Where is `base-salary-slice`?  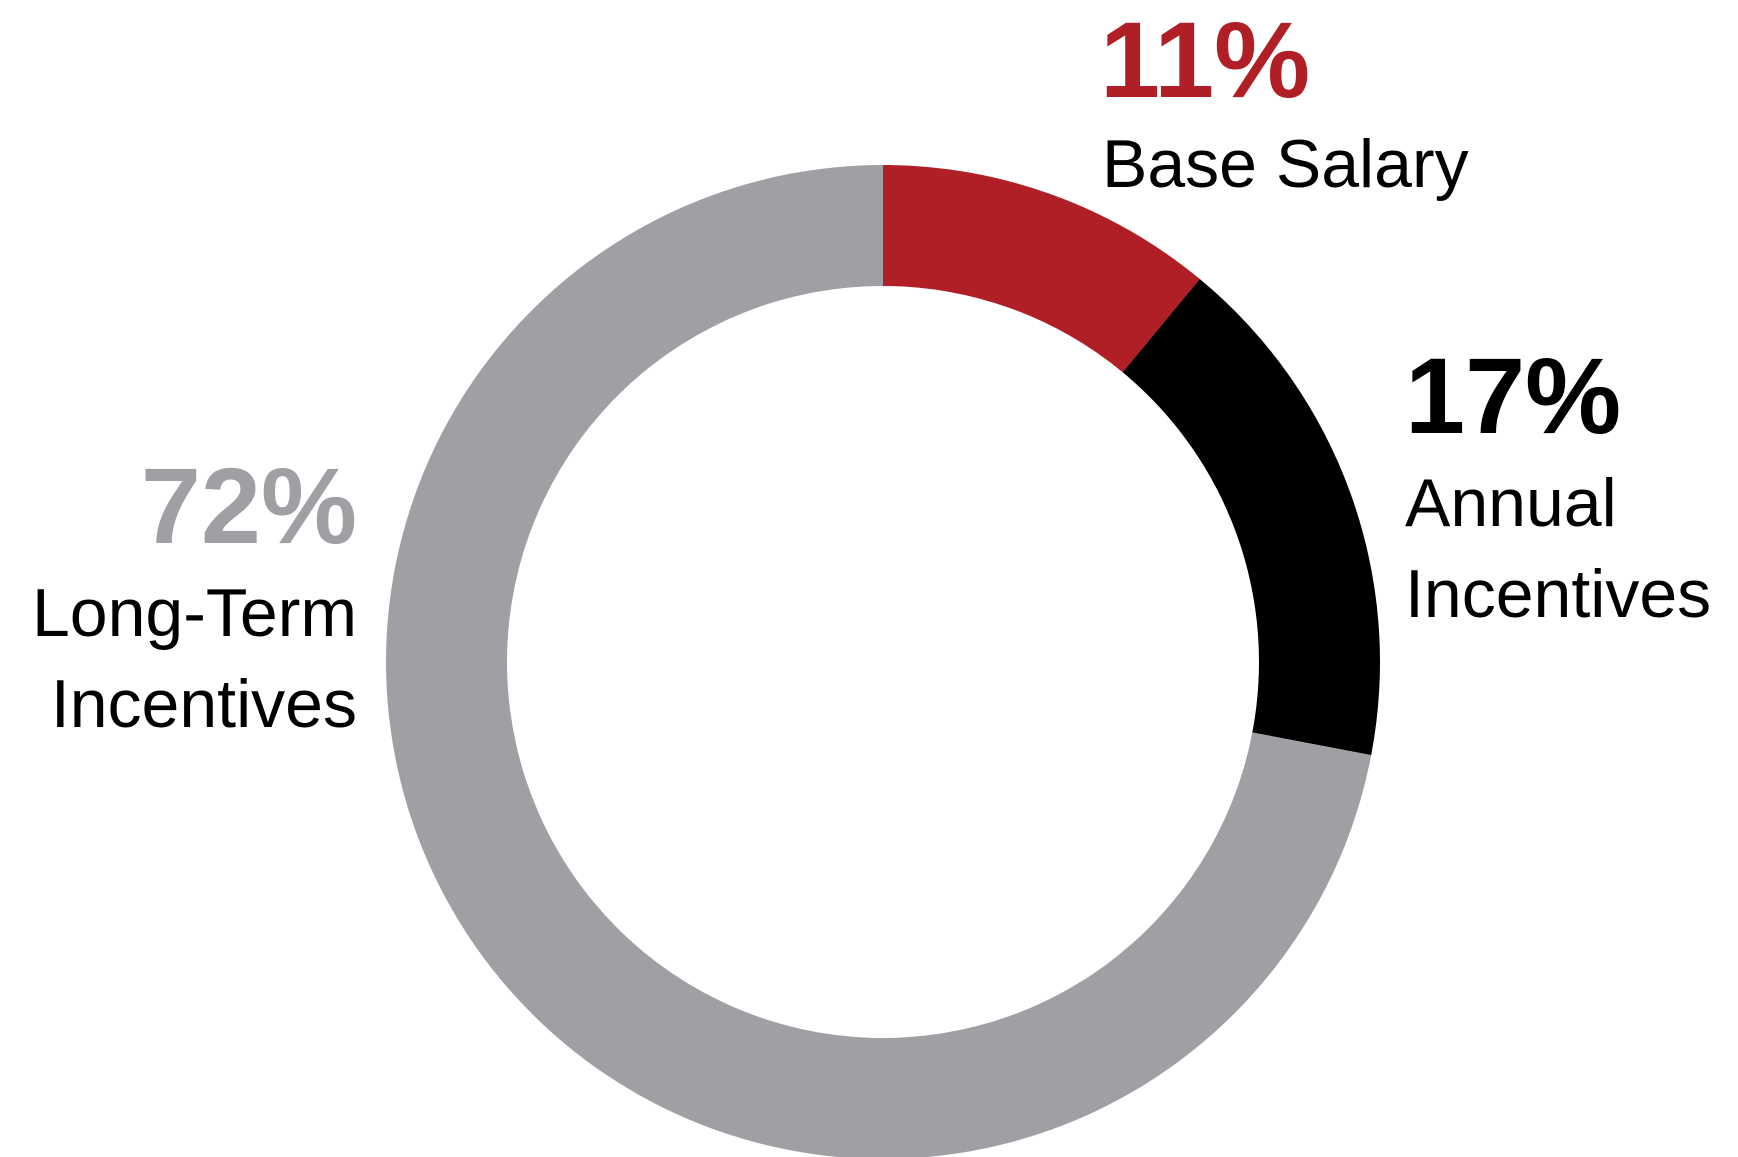
base-salary-slice is located at coordinates (1041, 269).